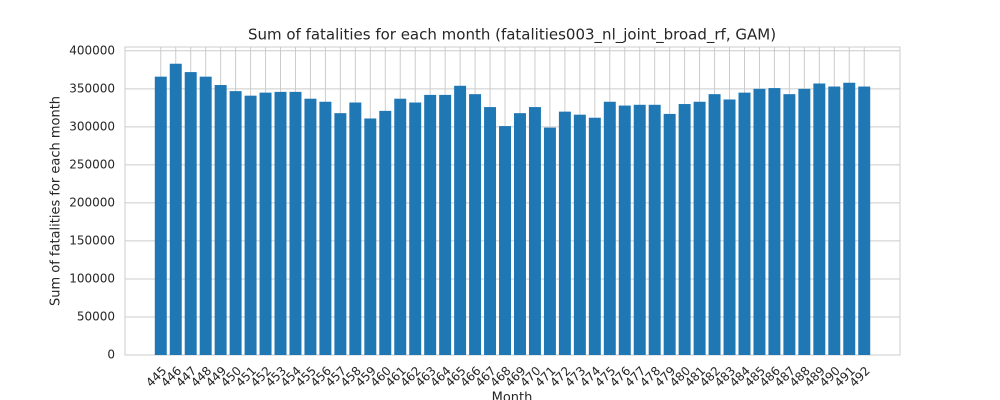 This screenshot has width=1000, height=400. What do you see at coordinates (56, 201) in the screenshot?
I see `y-axis-label: Sum of fatalities for each month` at bounding box center [56, 201].